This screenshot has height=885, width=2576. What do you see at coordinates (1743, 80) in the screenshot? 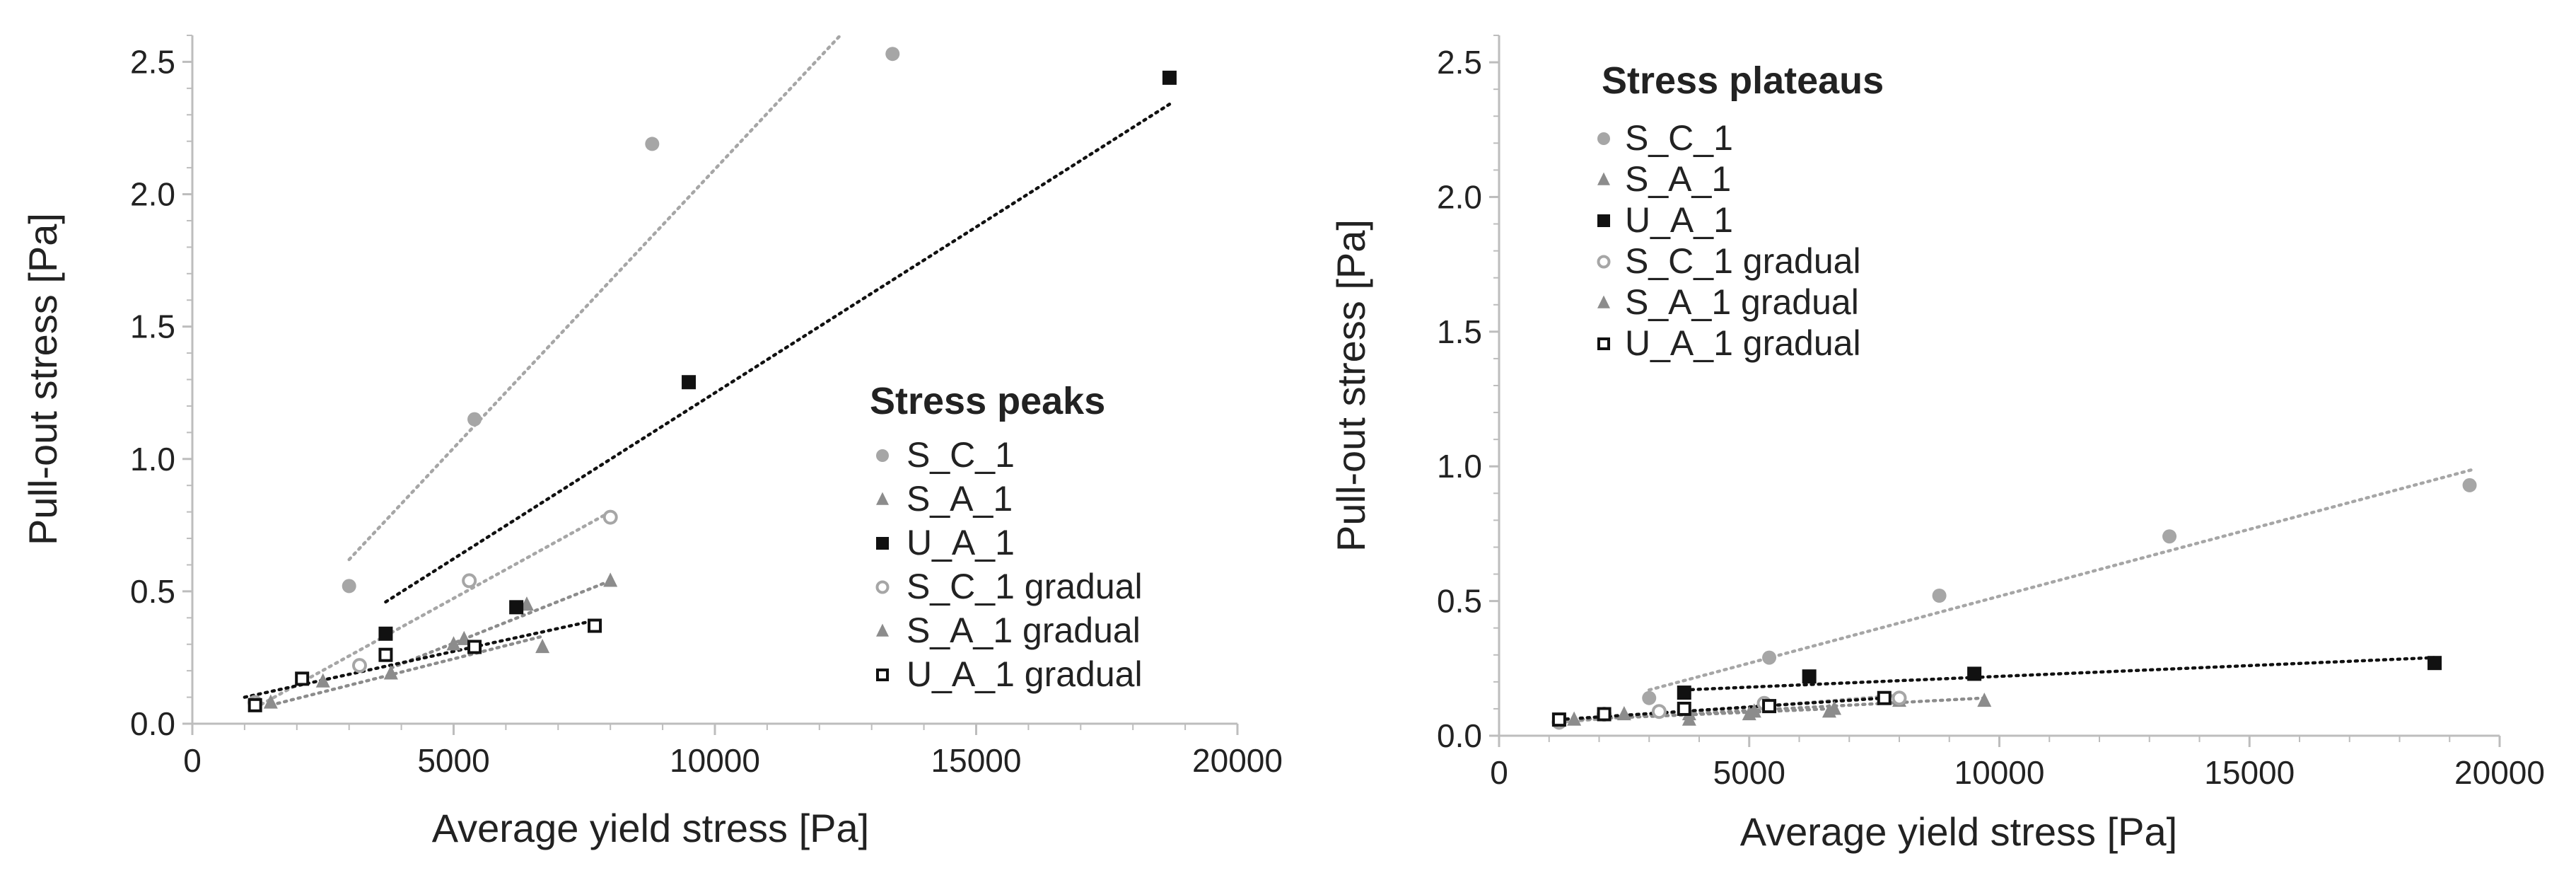
I see `legend-title: Stress plateaus` at bounding box center [1743, 80].